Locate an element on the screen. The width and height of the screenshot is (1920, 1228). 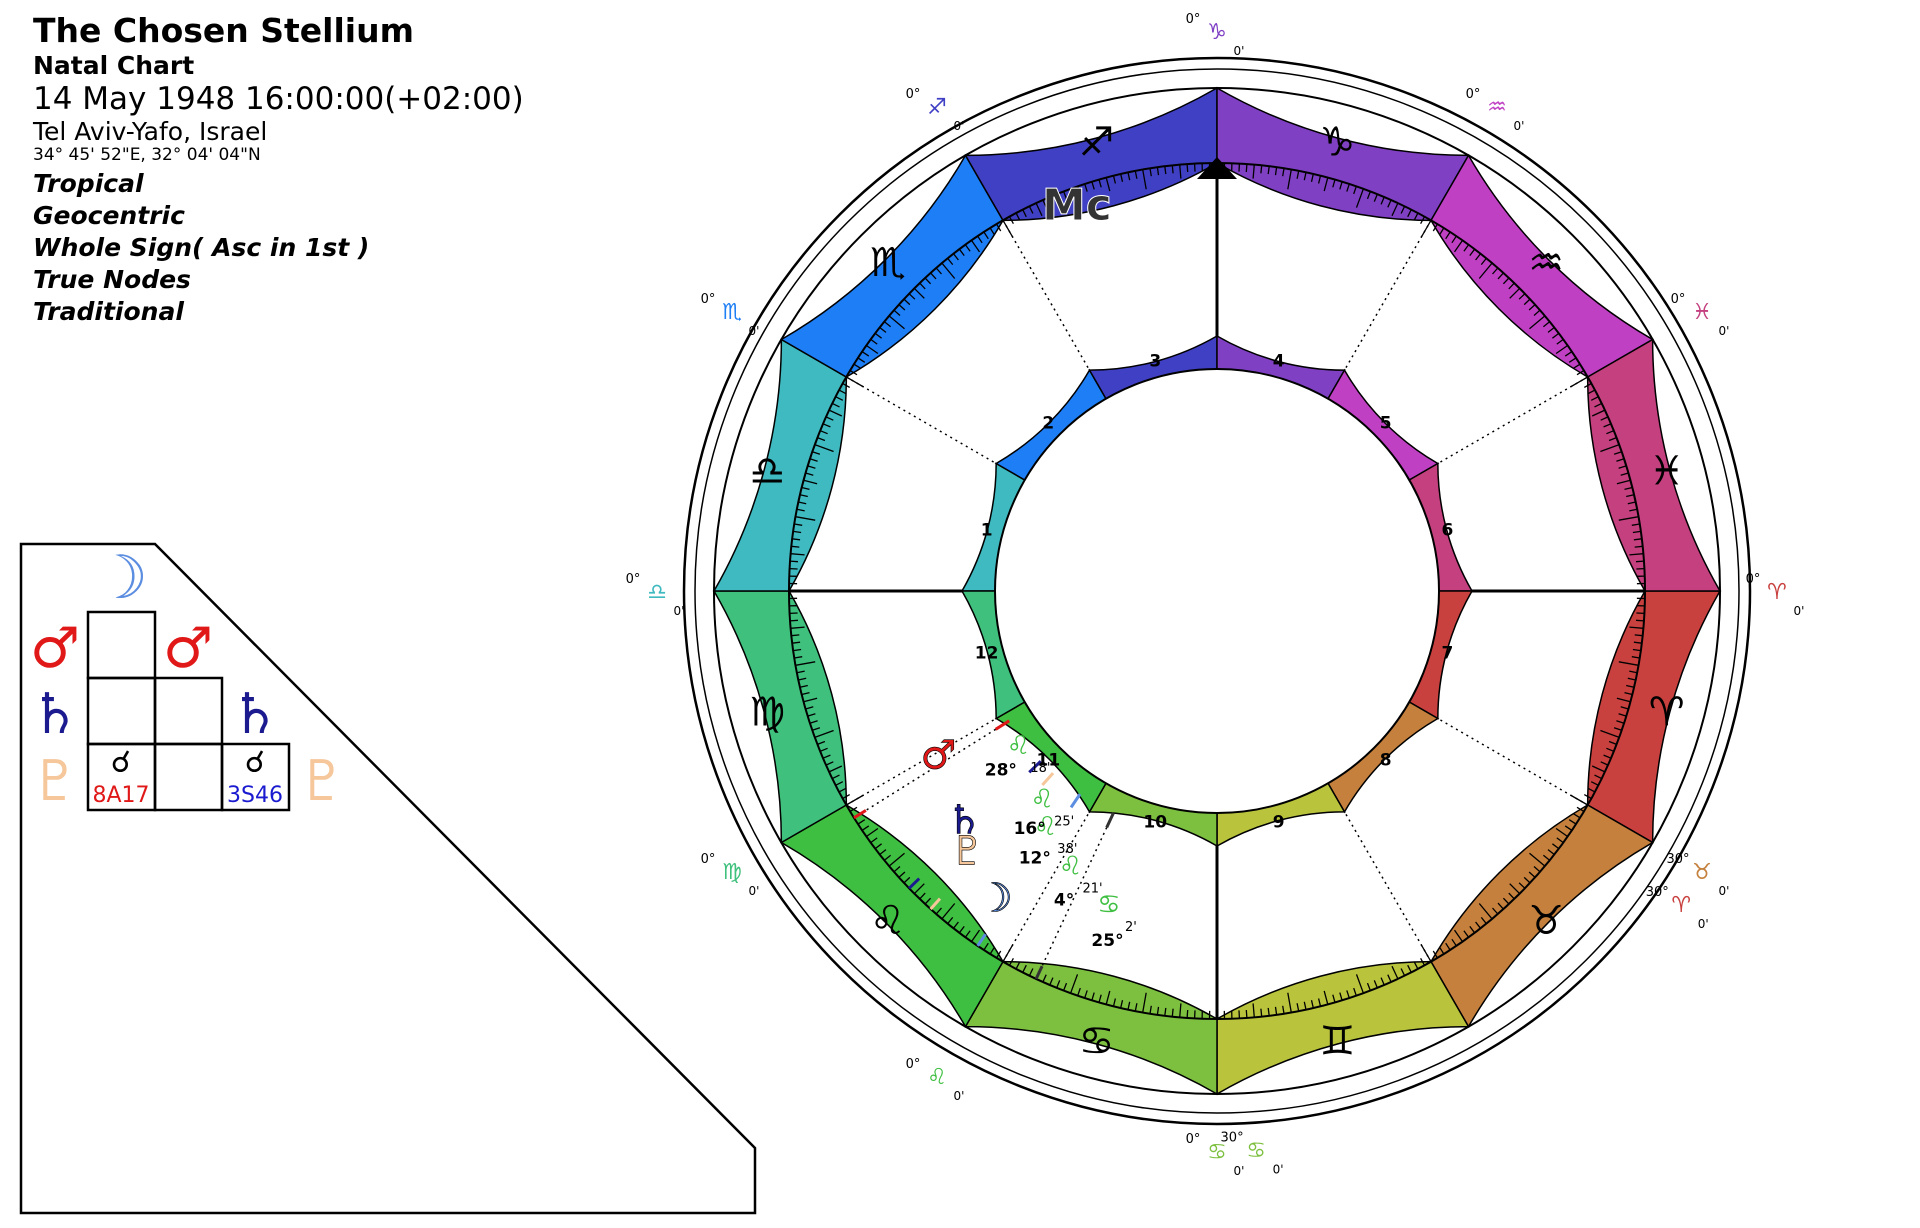
cusp-sign-icon: ♐ is located at coordinates (937, 107).